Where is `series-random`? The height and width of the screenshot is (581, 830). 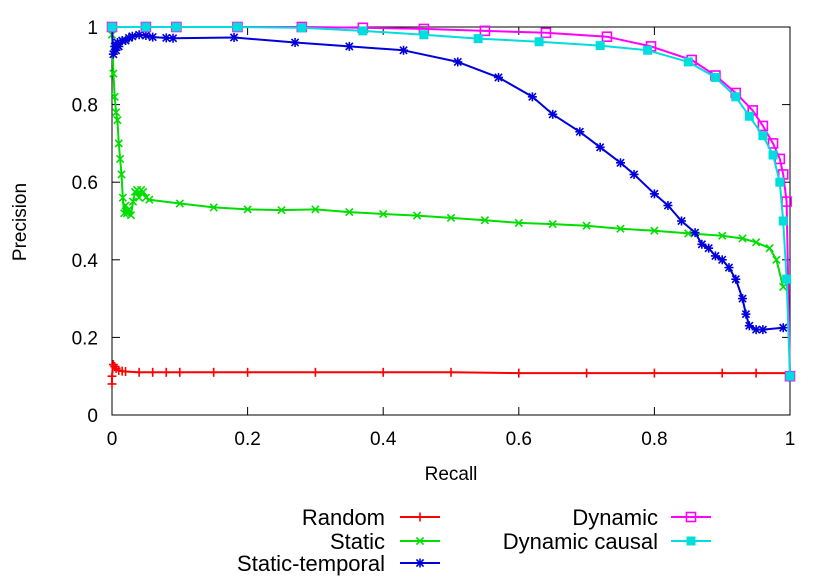 series-random is located at coordinates (451, 374).